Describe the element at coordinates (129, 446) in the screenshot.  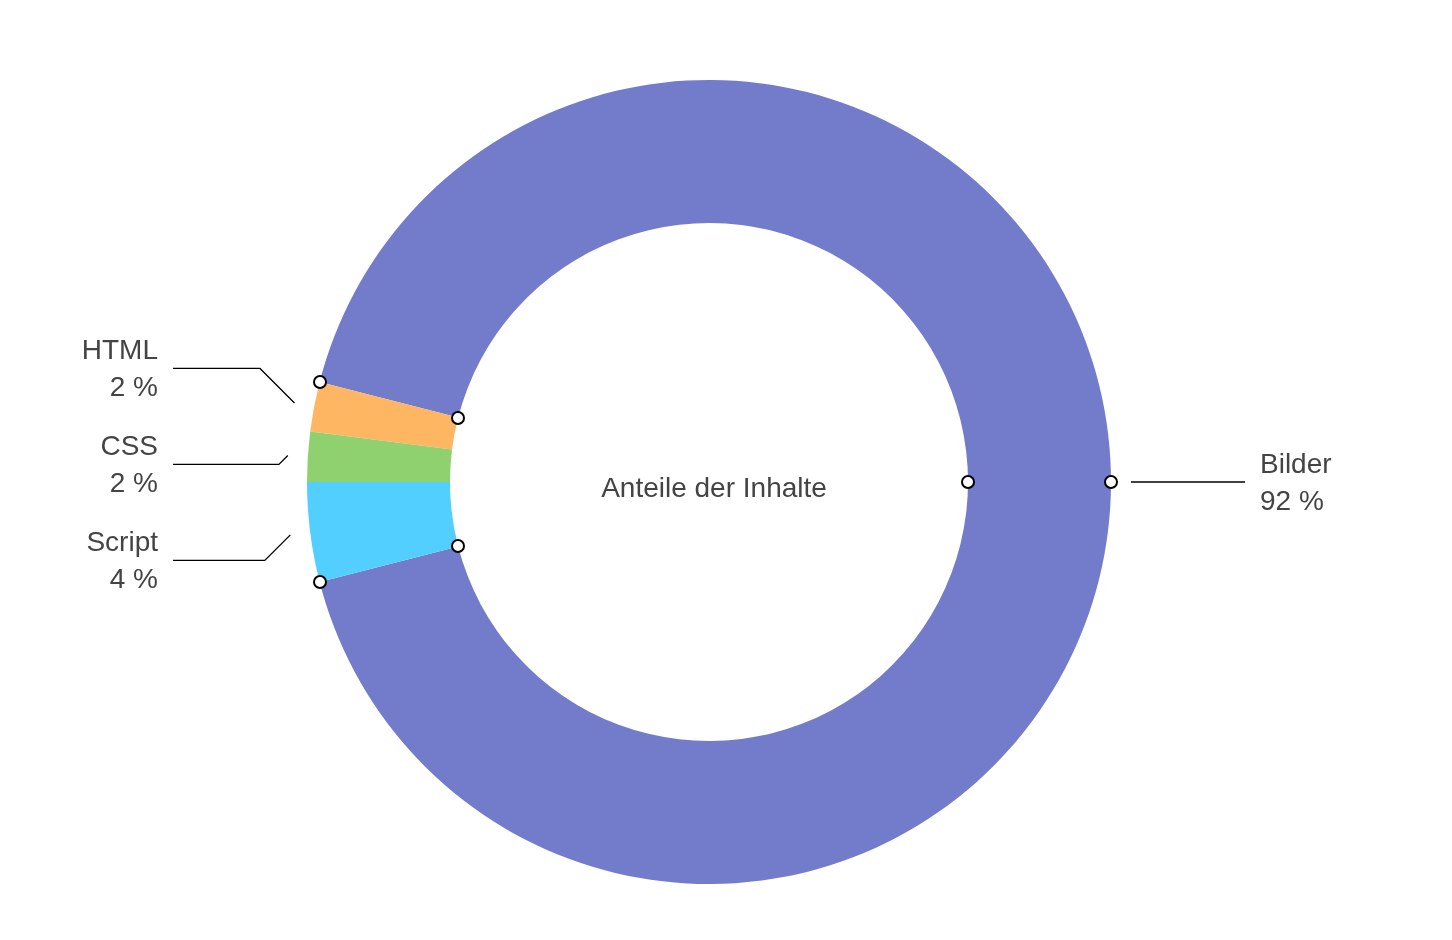
I see `slice-label: CSS` at that location.